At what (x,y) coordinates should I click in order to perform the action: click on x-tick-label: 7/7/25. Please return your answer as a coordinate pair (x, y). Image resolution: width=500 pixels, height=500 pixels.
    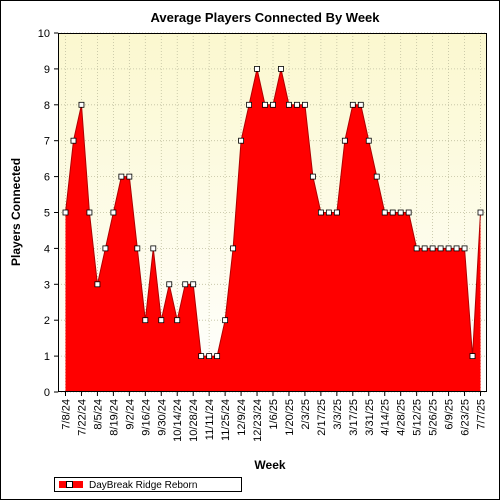
    Looking at the image, I should click on (482, 414).